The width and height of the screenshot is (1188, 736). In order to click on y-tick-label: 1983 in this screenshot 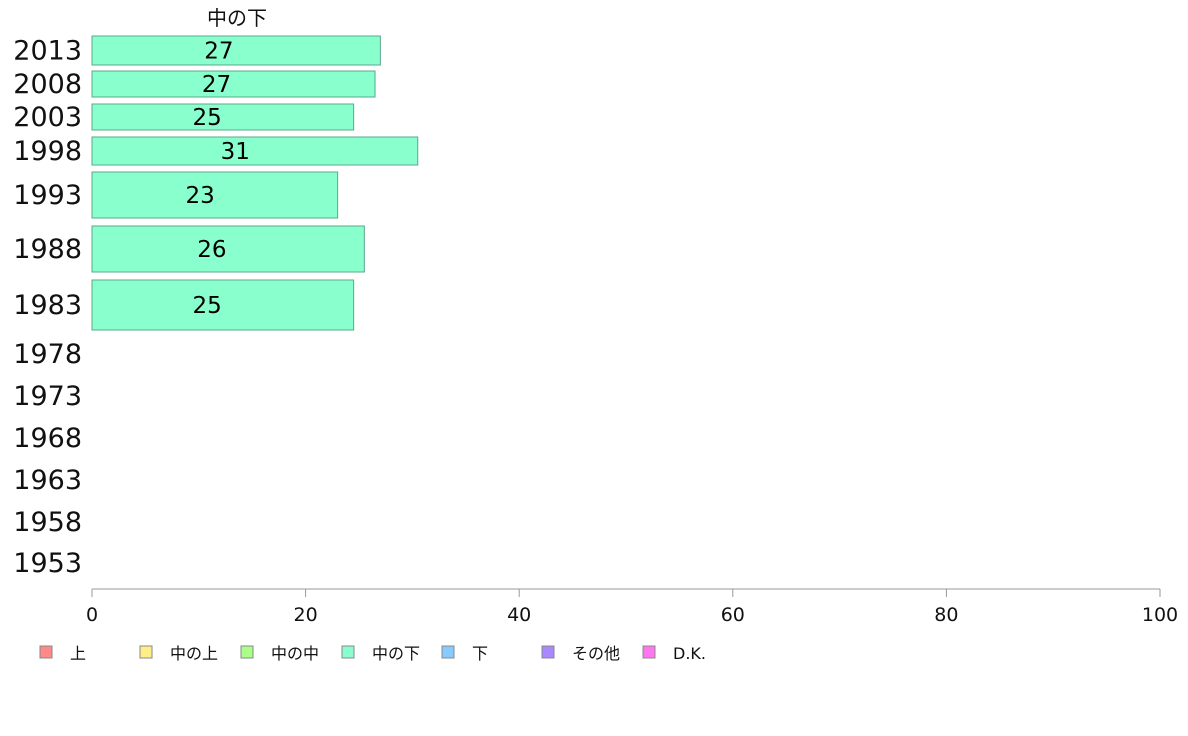, I will do `click(47, 305)`.